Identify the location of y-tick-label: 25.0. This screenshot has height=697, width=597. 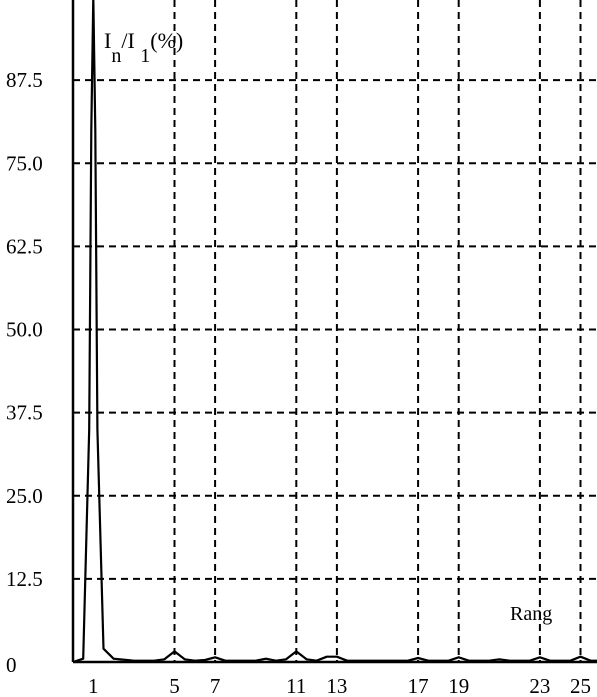
(24, 496).